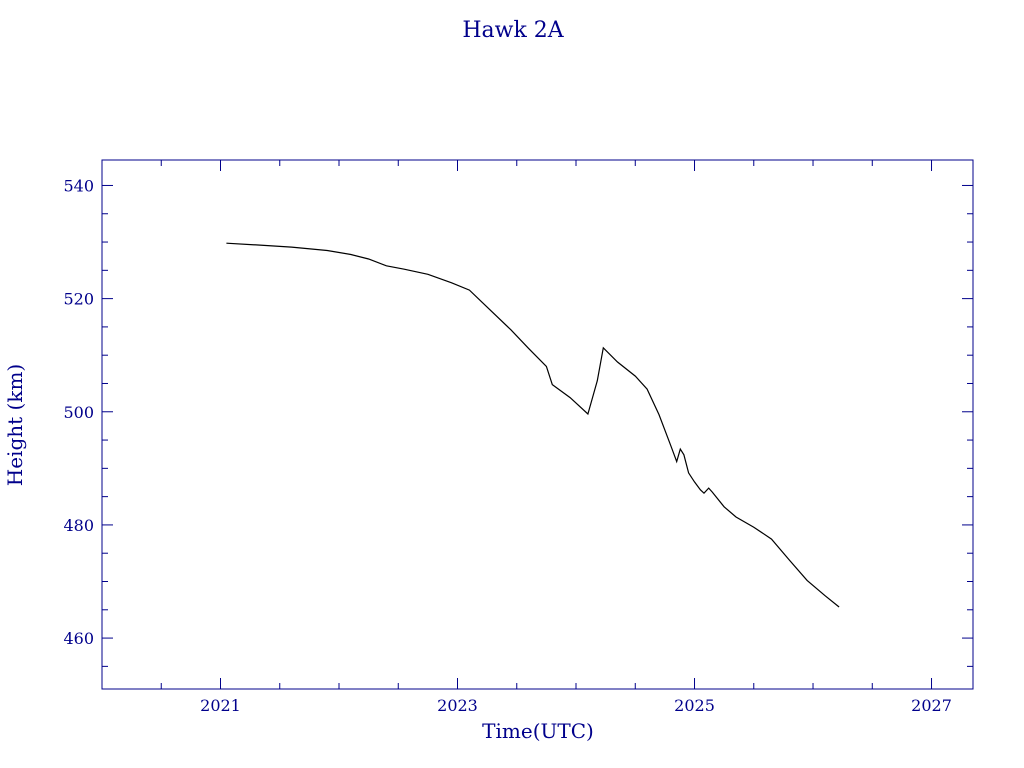 The height and width of the screenshot is (768, 1024). Describe the element at coordinates (78, 638) in the screenshot. I see `y-tick-label: 460` at that location.